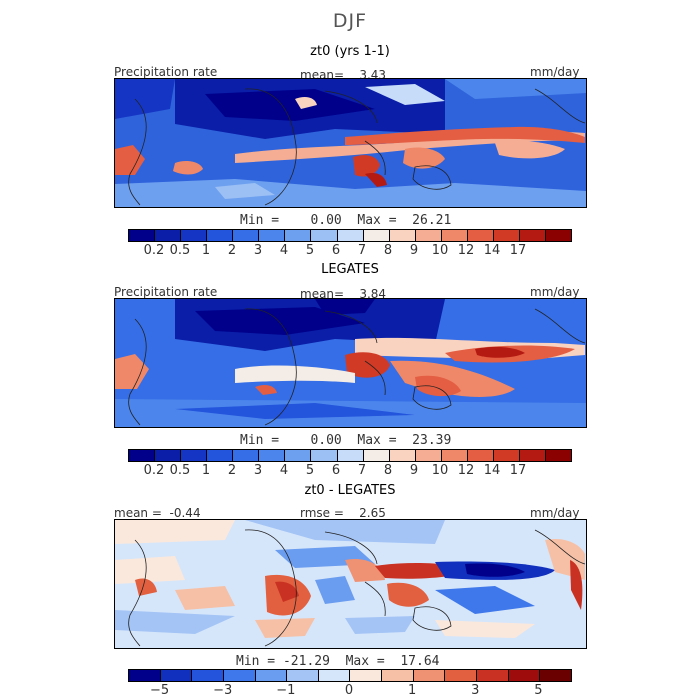 This screenshot has height=700, width=700. Describe the element at coordinates (343, 294) in the screenshot. I see `panel-2-mean-label: mean= 3.84` at that location.